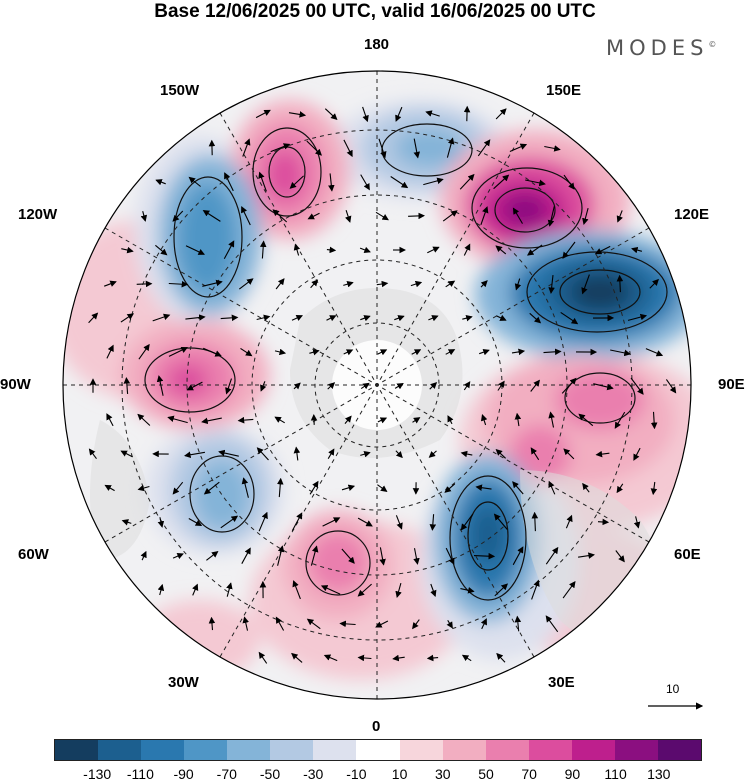 The height and width of the screenshot is (783, 750). Describe the element at coordinates (687, 554) in the screenshot. I see `lon-label-60e: 60E` at that location.